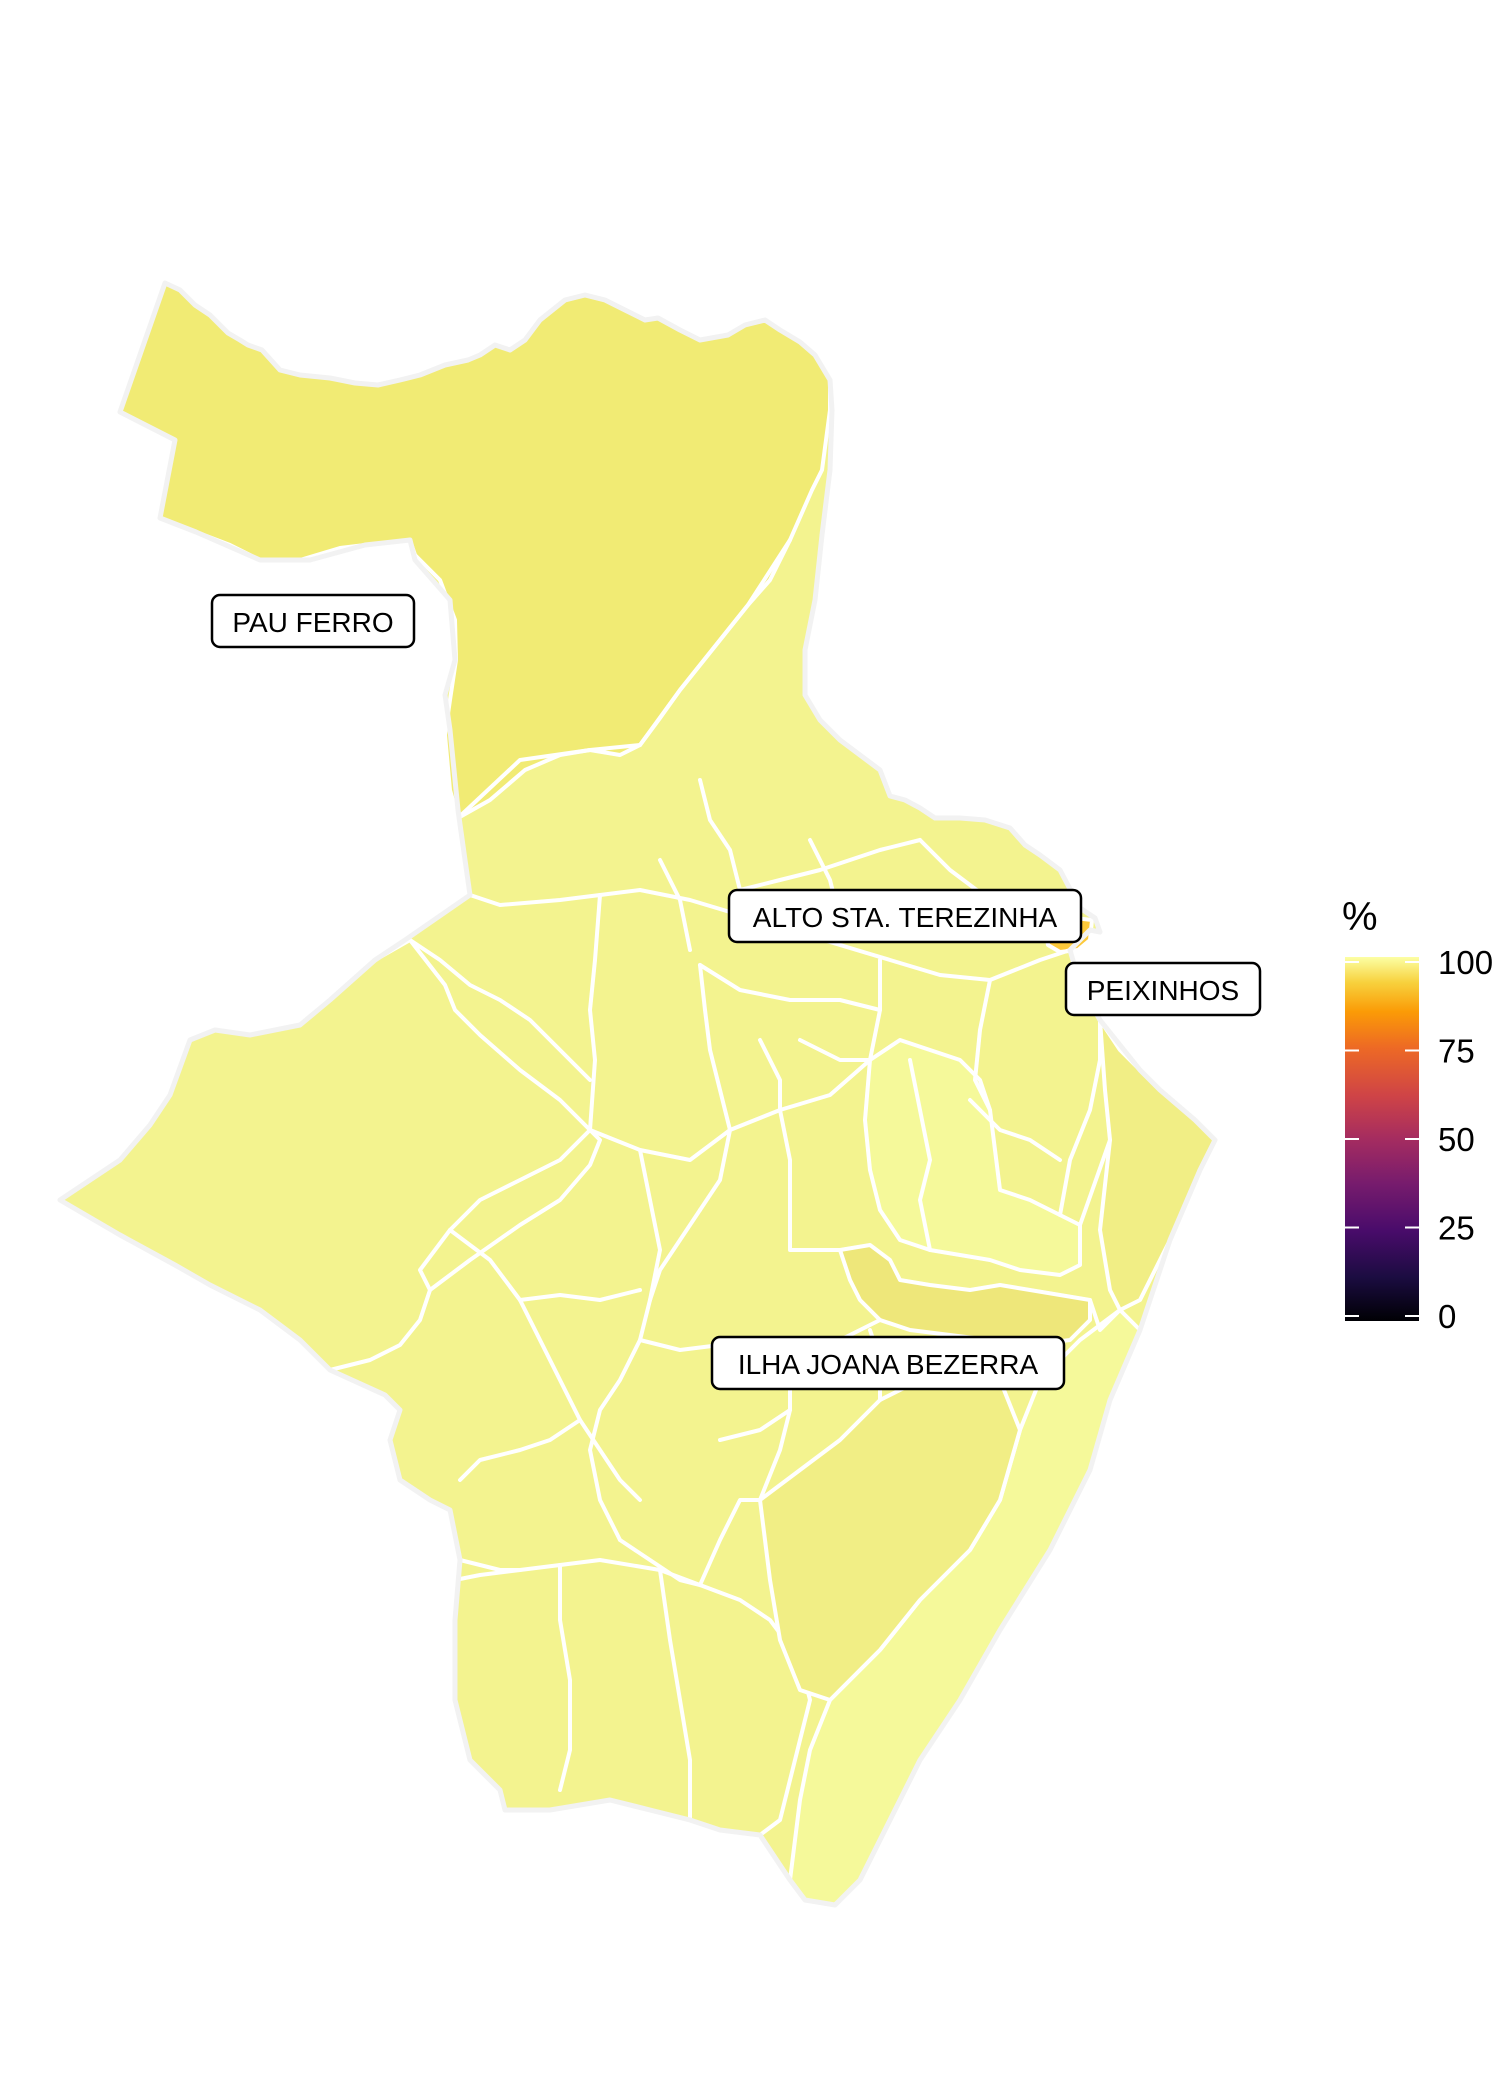 This screenshot has height=2100, width=1500. I want to click on label-pau-ferro: PAU FERRO, so click(313, 621).